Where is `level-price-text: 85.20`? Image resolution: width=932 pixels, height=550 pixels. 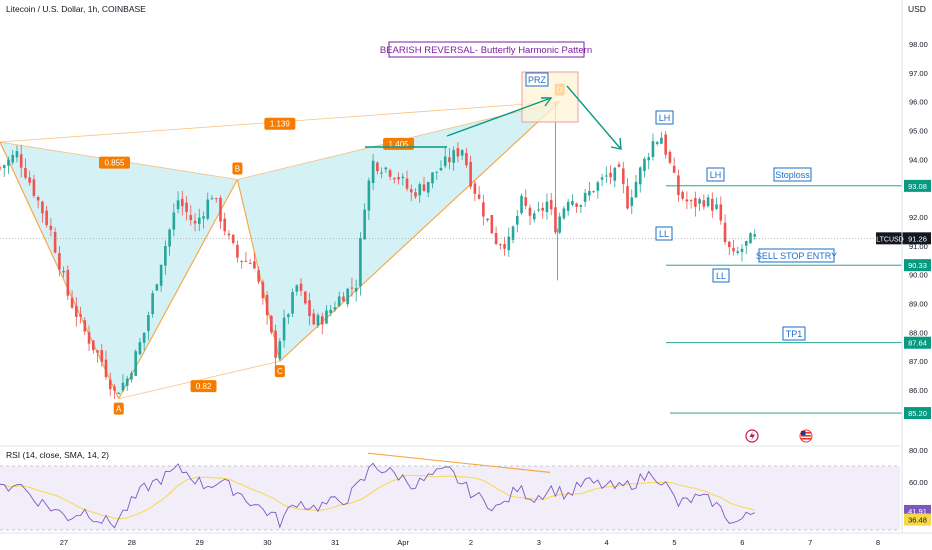
level-price-text: 85.20 is located at coordinates (917, 413).